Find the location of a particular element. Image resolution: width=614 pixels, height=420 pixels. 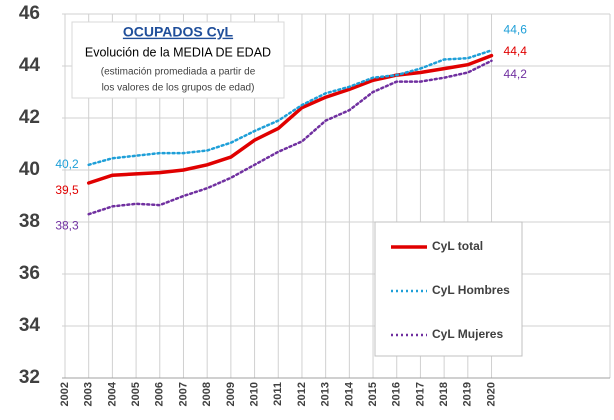

y-tick-label: 32 is located at coordinates (29, 377).